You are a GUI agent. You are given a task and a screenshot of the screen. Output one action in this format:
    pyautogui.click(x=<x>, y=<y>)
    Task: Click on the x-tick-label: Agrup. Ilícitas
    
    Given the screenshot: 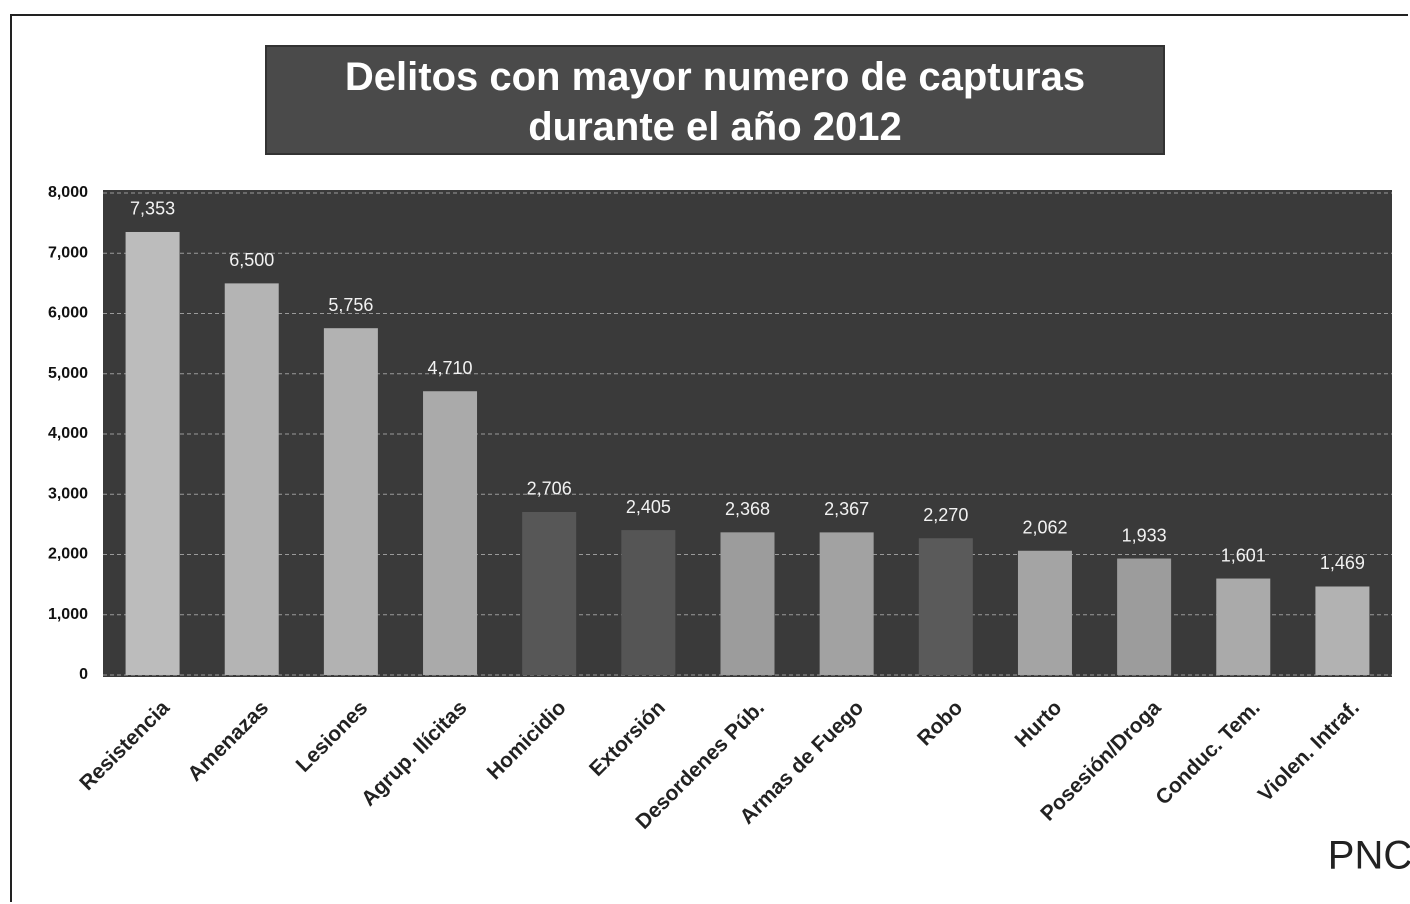 What is the action you would take?
    pyautogui.click(x=414, y=753)
    